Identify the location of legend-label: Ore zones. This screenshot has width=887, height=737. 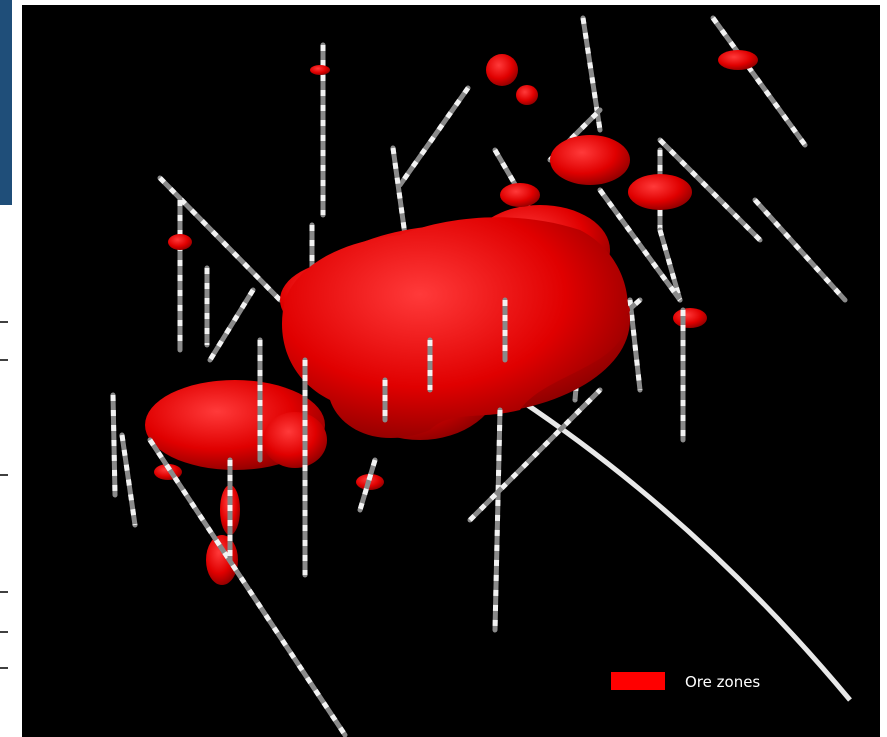
(722, 682).